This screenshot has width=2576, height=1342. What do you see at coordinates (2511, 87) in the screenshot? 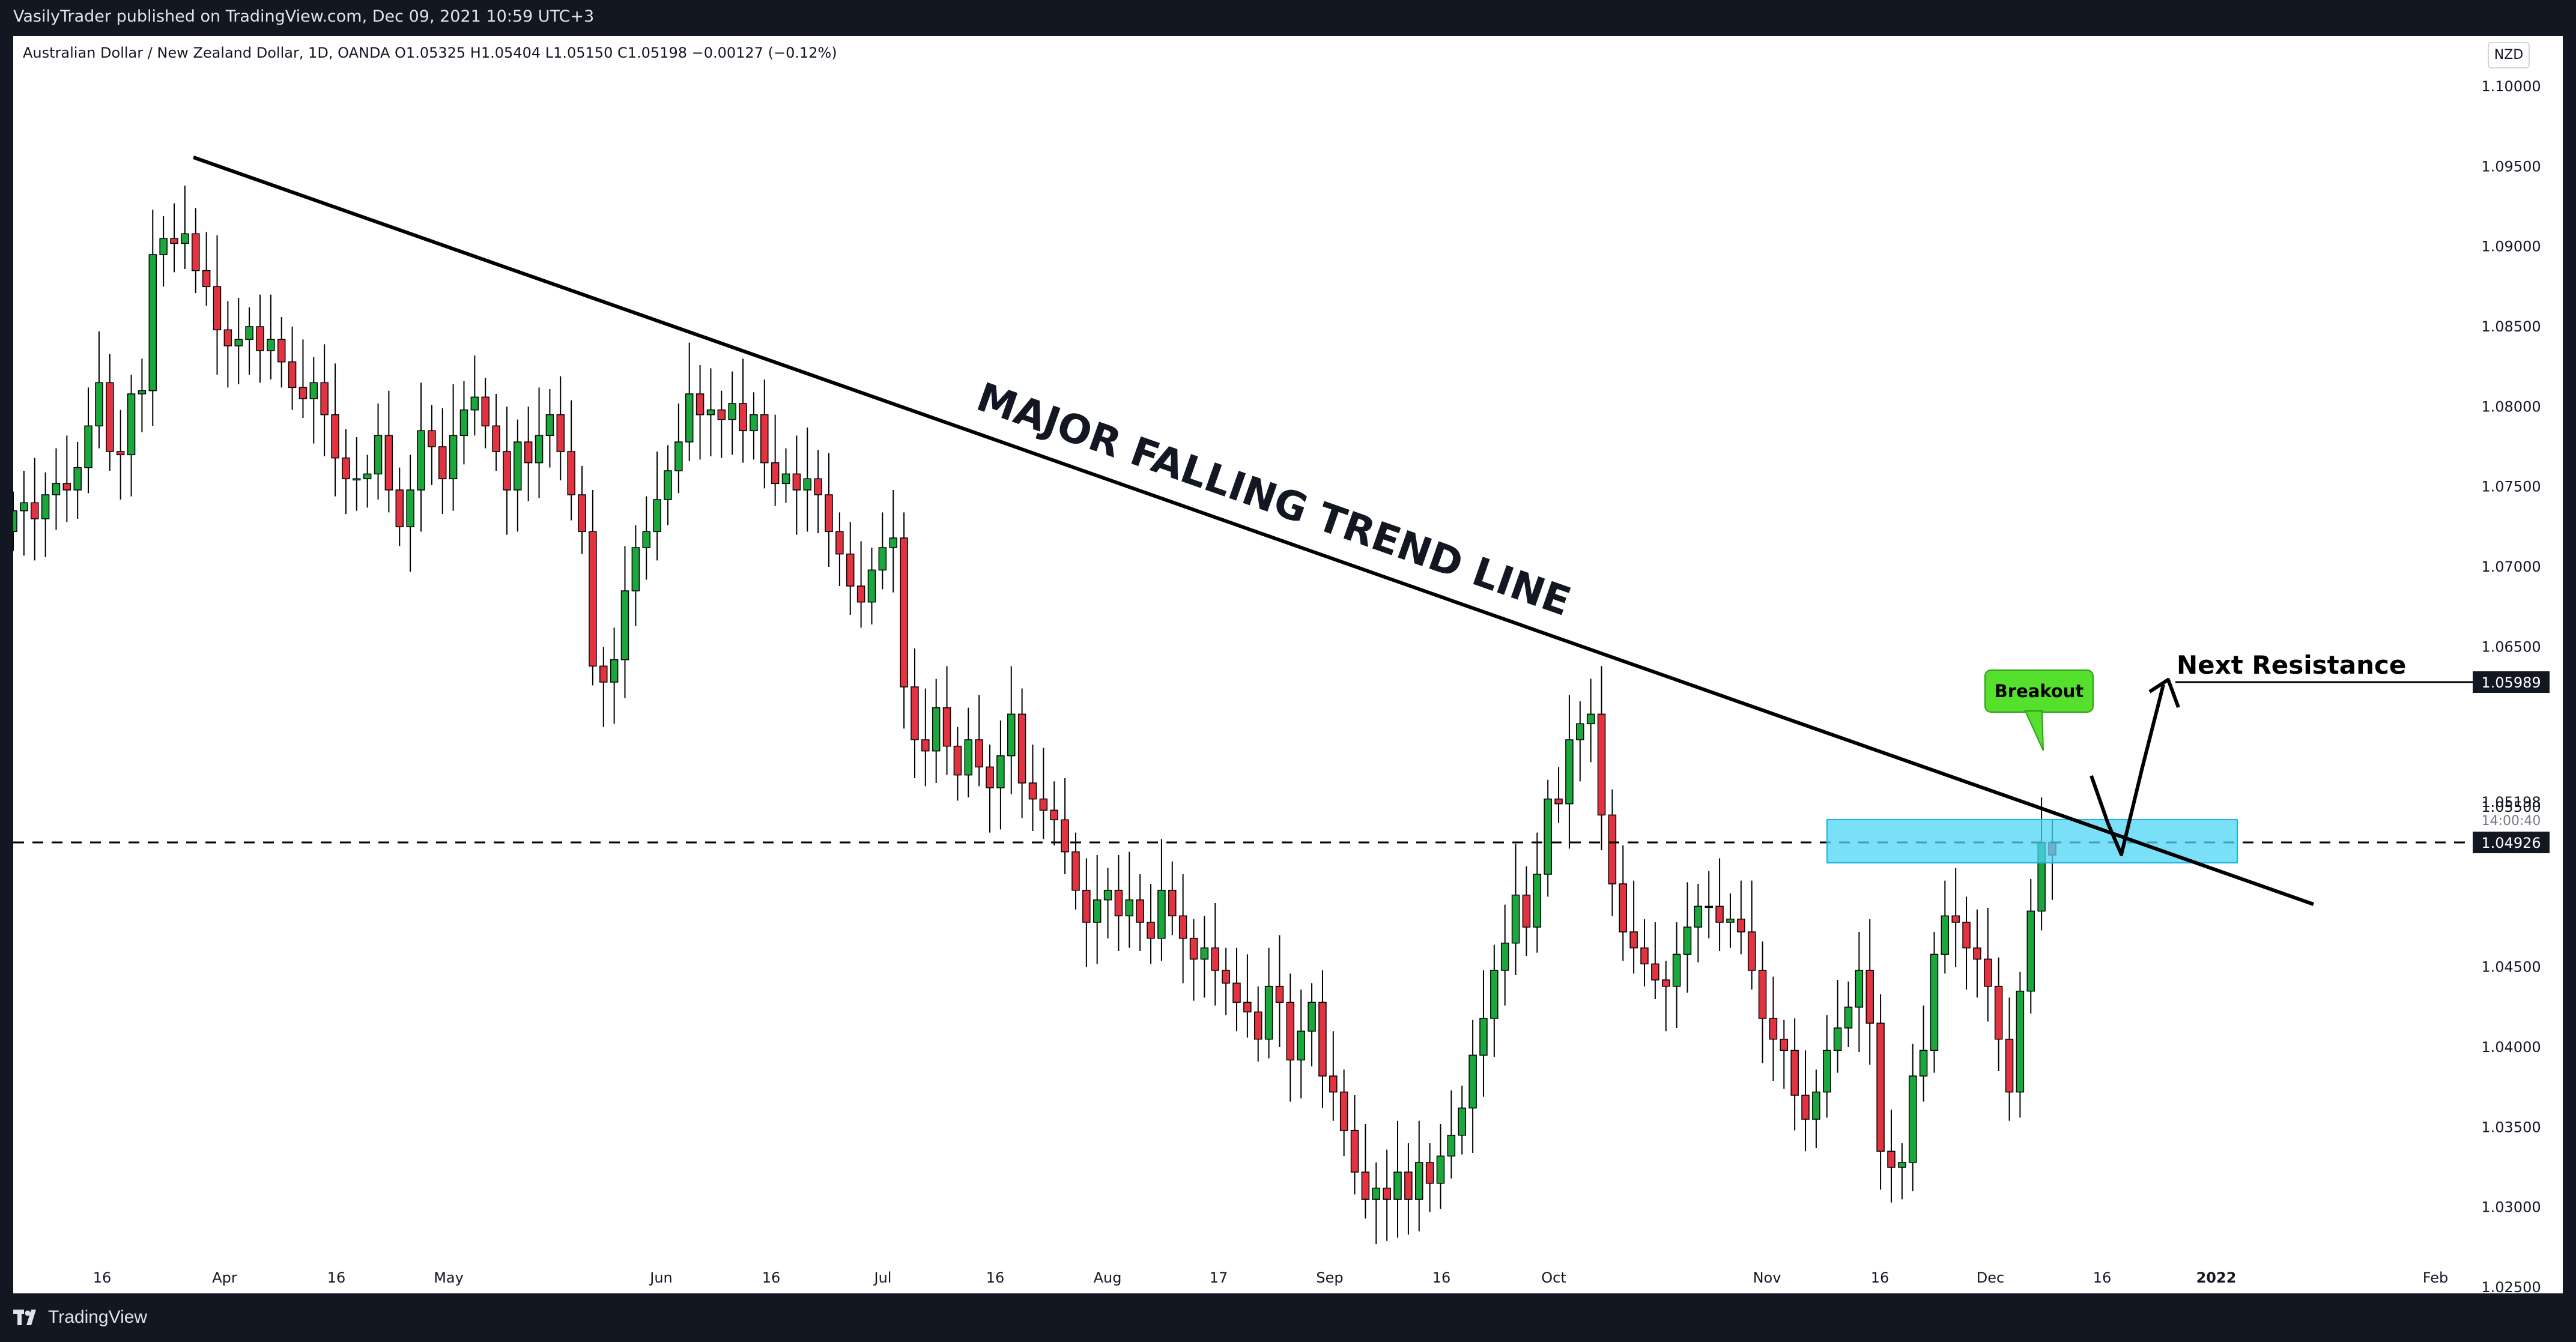
I see `y-tick-label: 1.10000` at bounding box center [2511, 87].